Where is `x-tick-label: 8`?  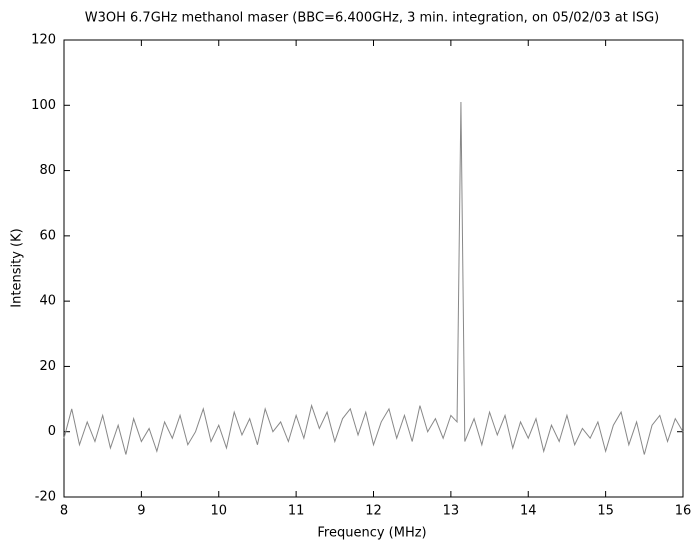
x-tick-label: 8 is located at coordinates (64, 511).